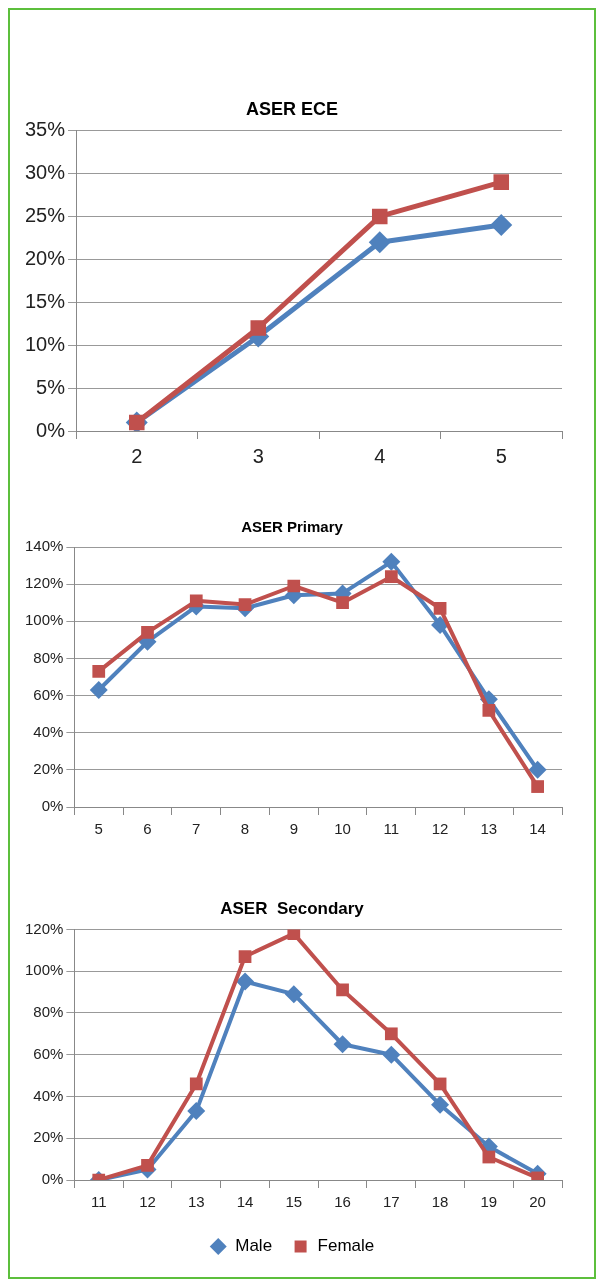 Image resolution: width=604 pixels, height=1287 pixels. I want to click on y-tick-label: 140%, so click(44, 546).